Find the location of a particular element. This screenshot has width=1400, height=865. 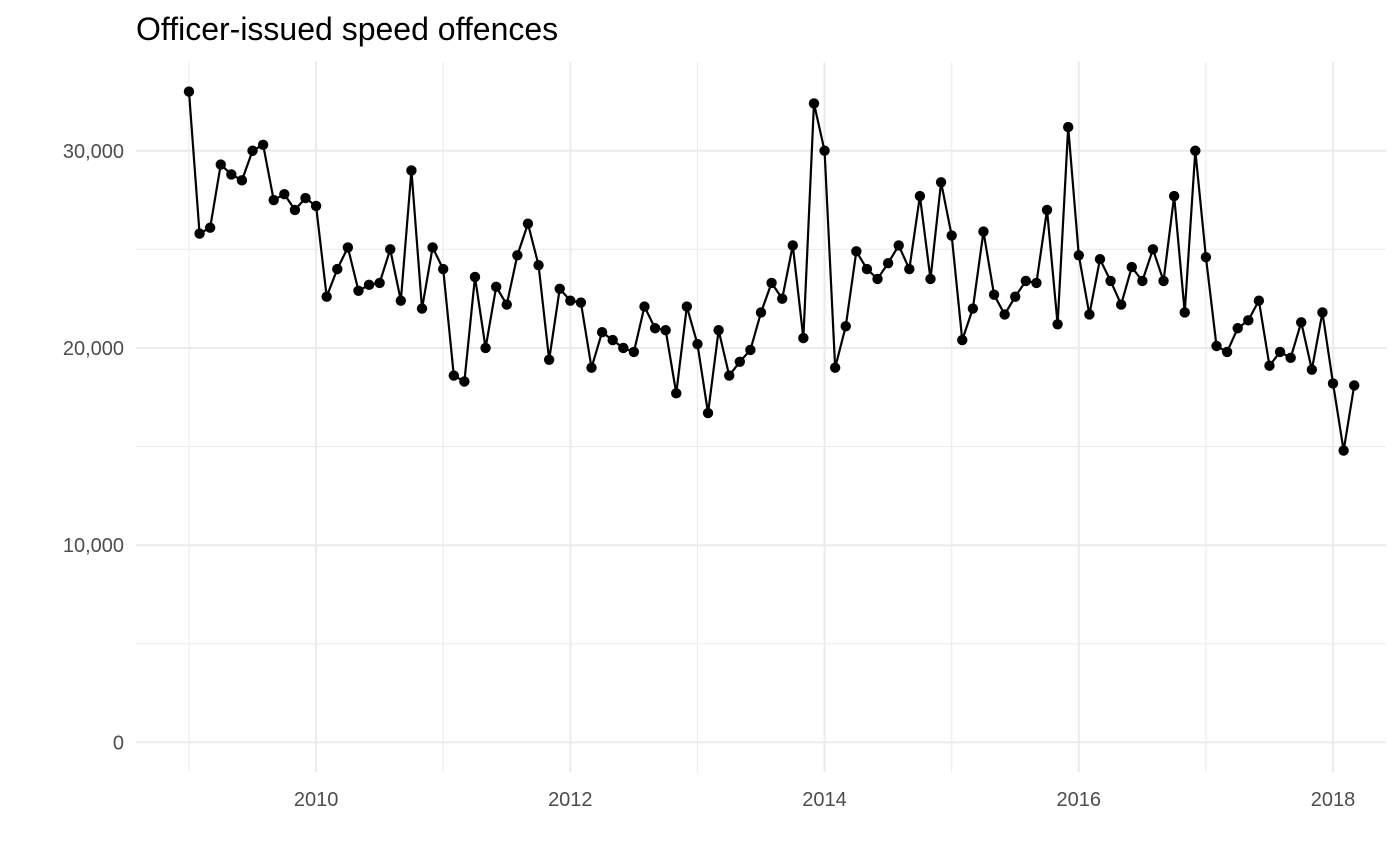

x-tick-label: 2014 is located at coordinates (824, 800).